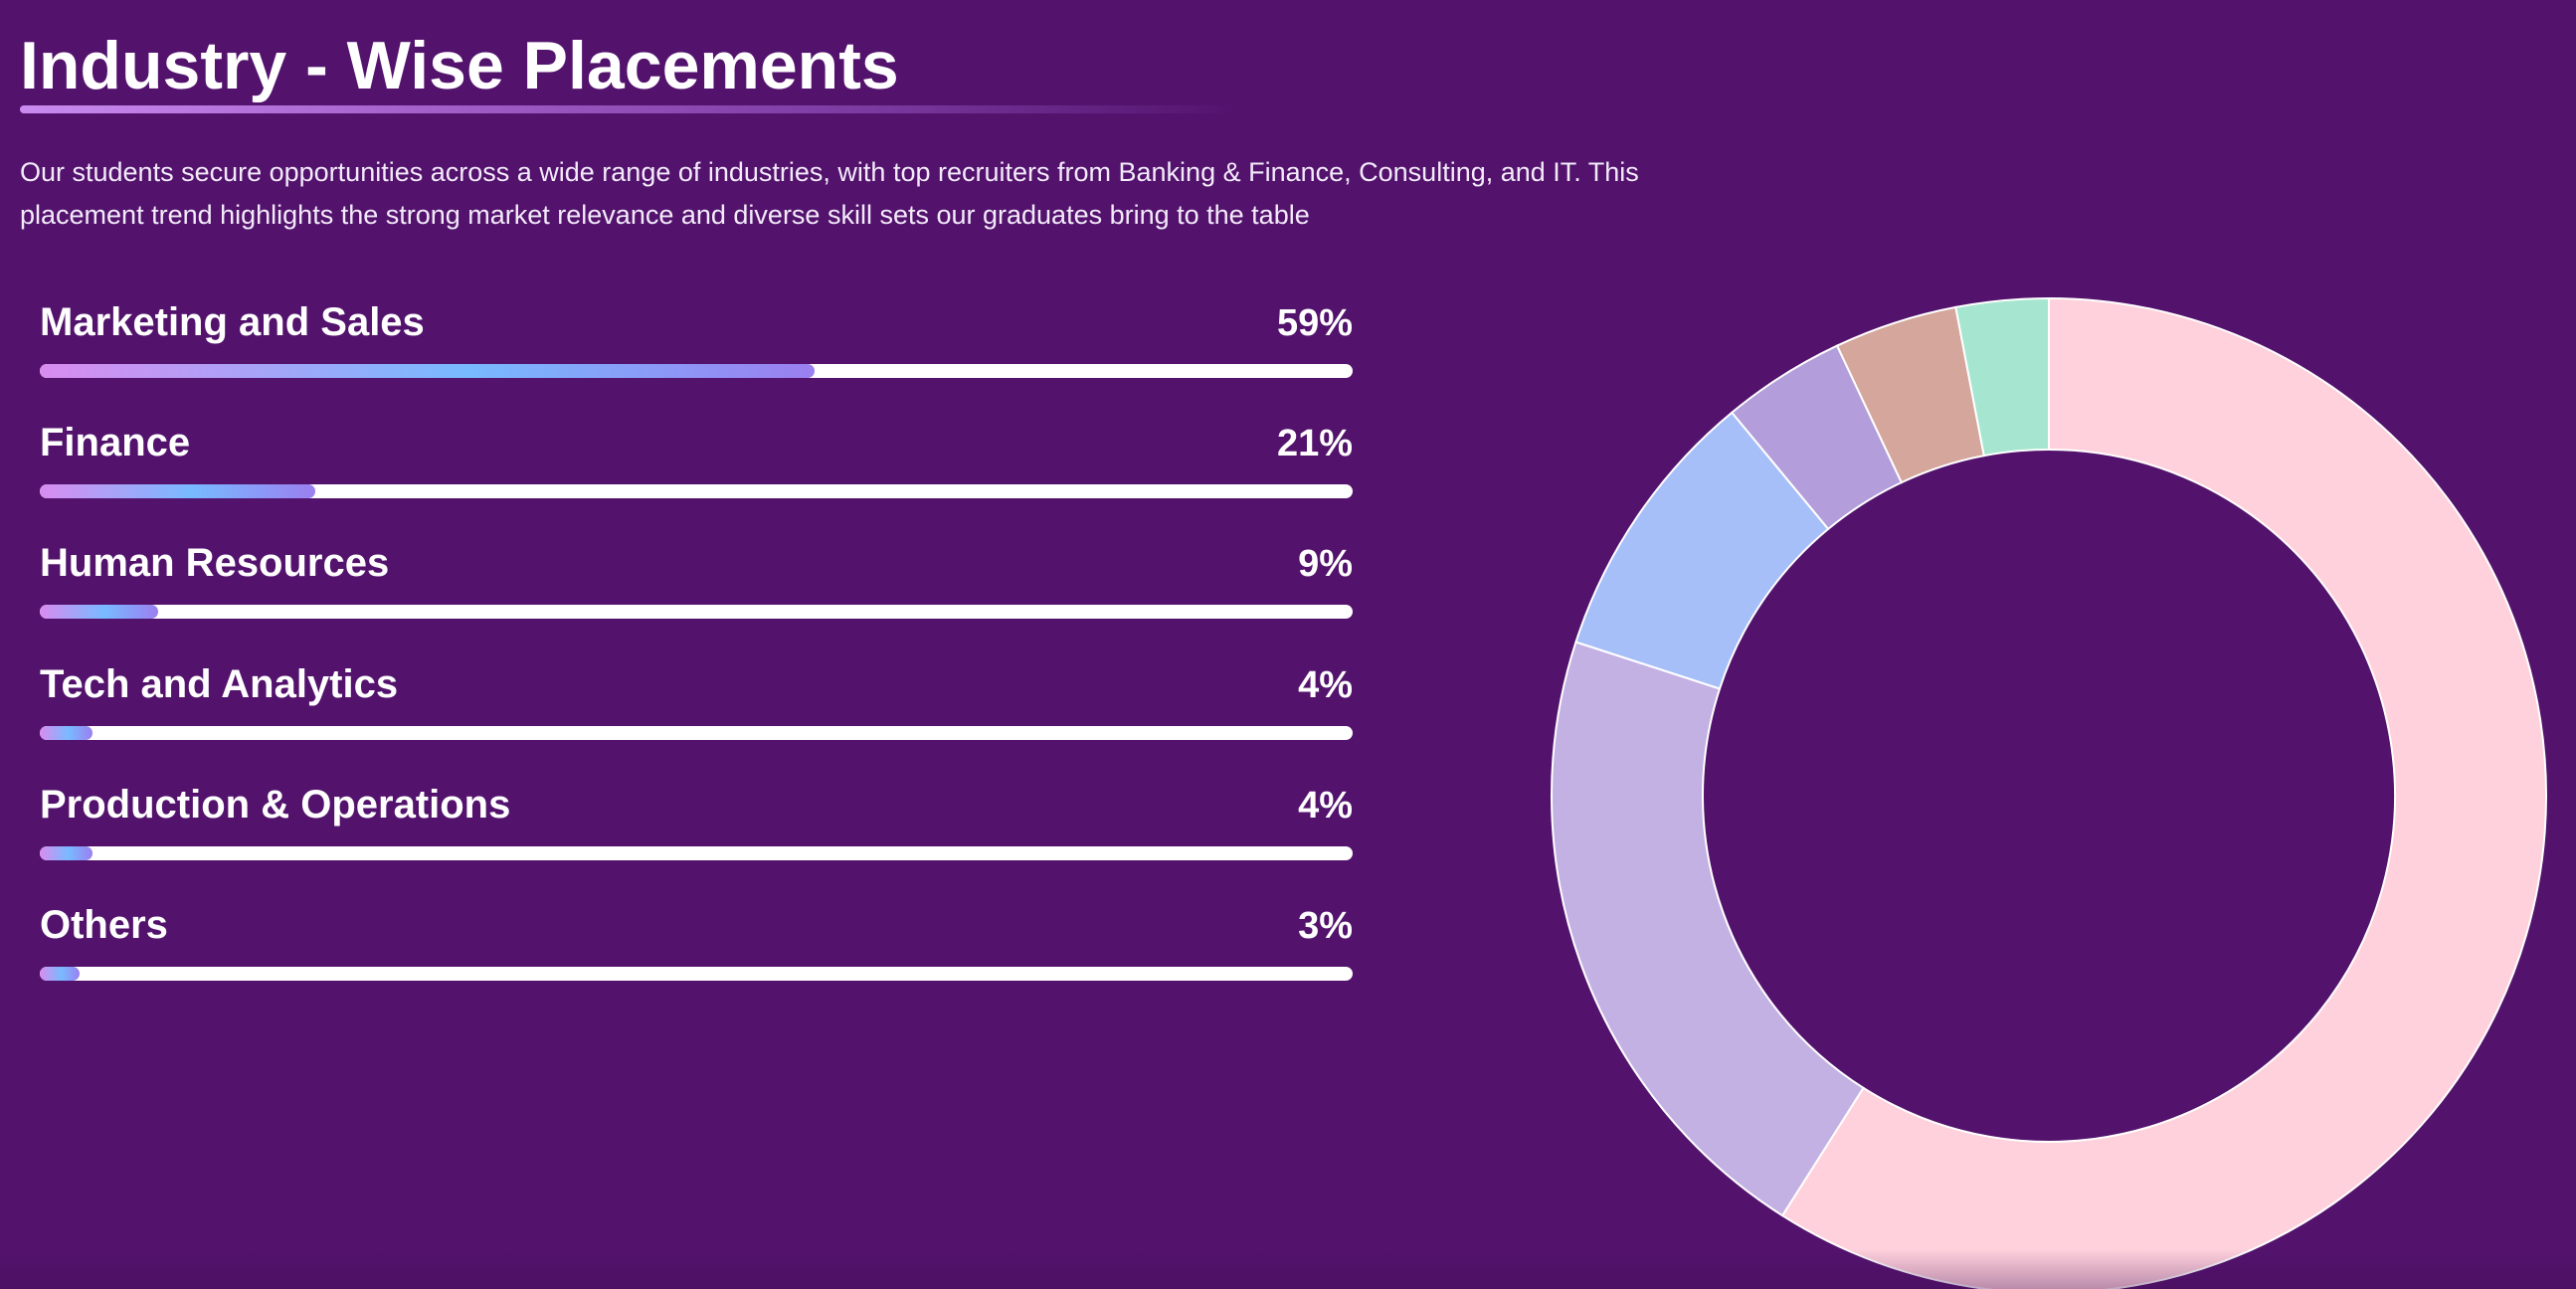 The width and height of the screenshot is (2576, 1289). I want to click on bar-value-label: 9%, so click(1325, 564).